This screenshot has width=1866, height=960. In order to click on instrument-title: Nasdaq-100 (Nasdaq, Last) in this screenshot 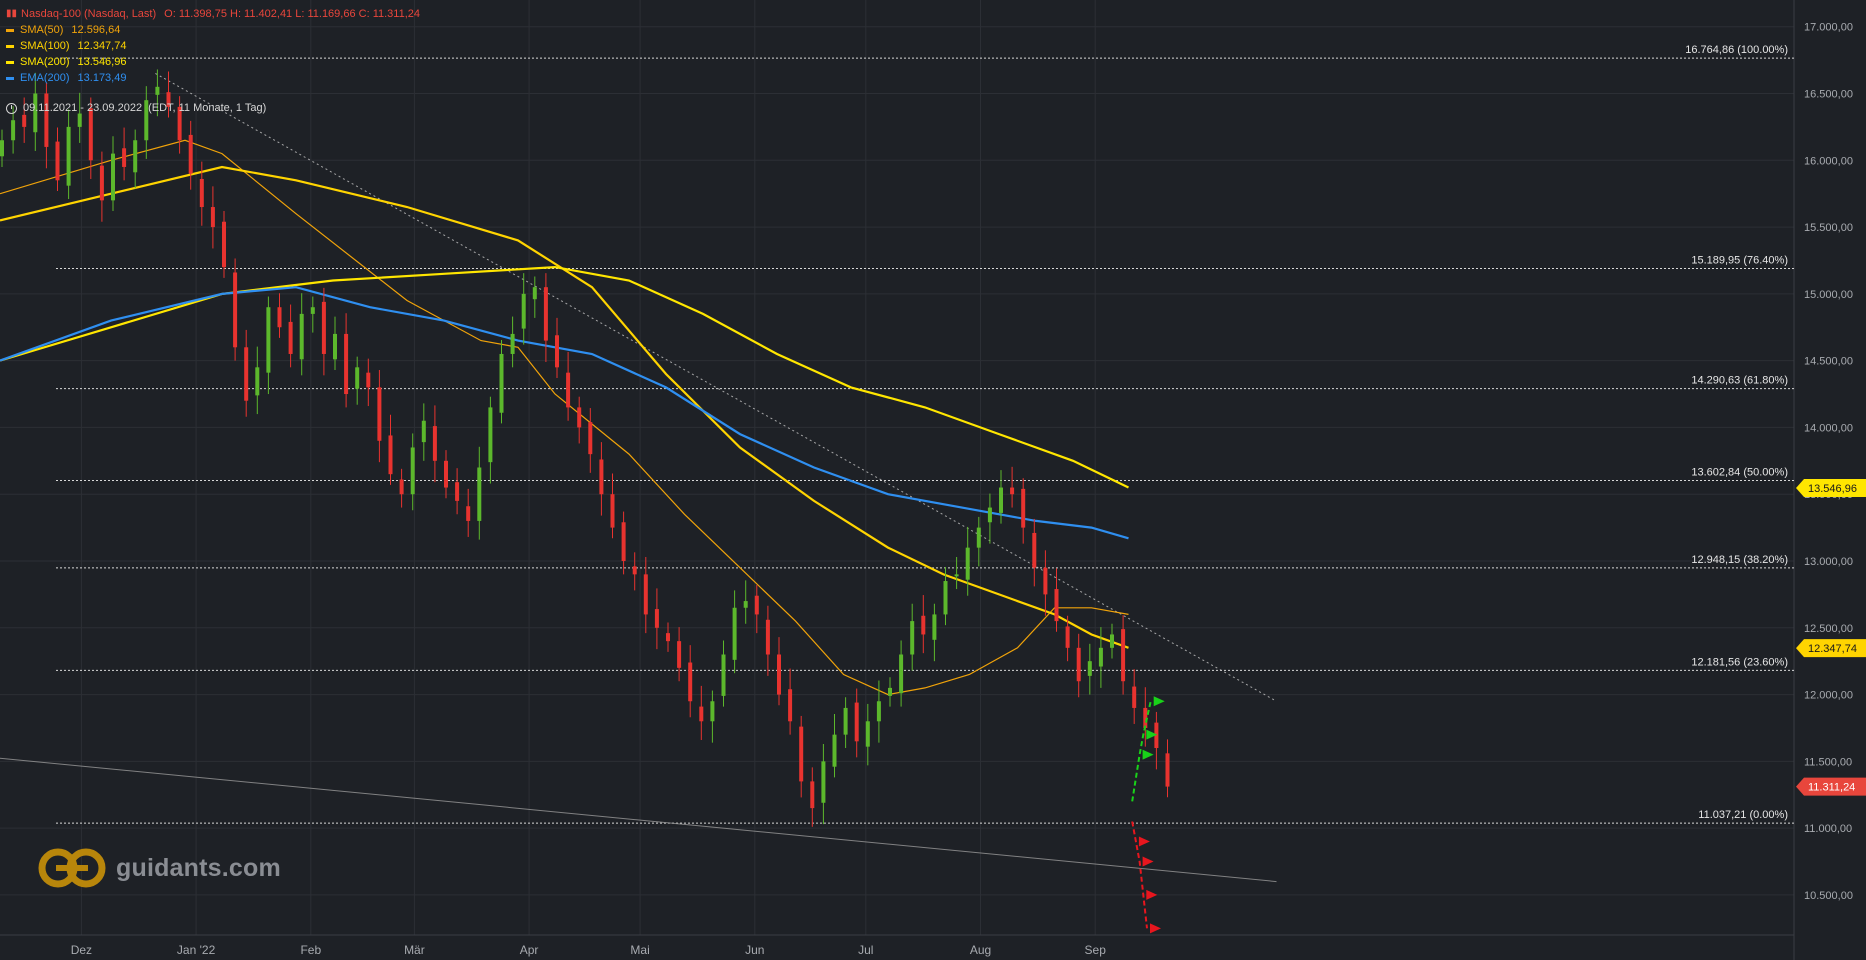, I will do `click(89, 14)`.